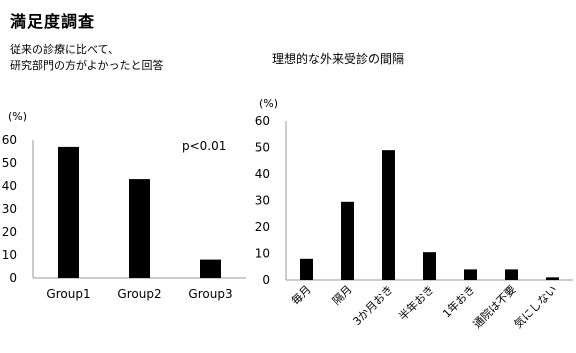 The image size is (576, 353). Describe the element at coordinates (17, 116) in the screenshot. I see `left-chart-y-axis-label: (%)` at that location.